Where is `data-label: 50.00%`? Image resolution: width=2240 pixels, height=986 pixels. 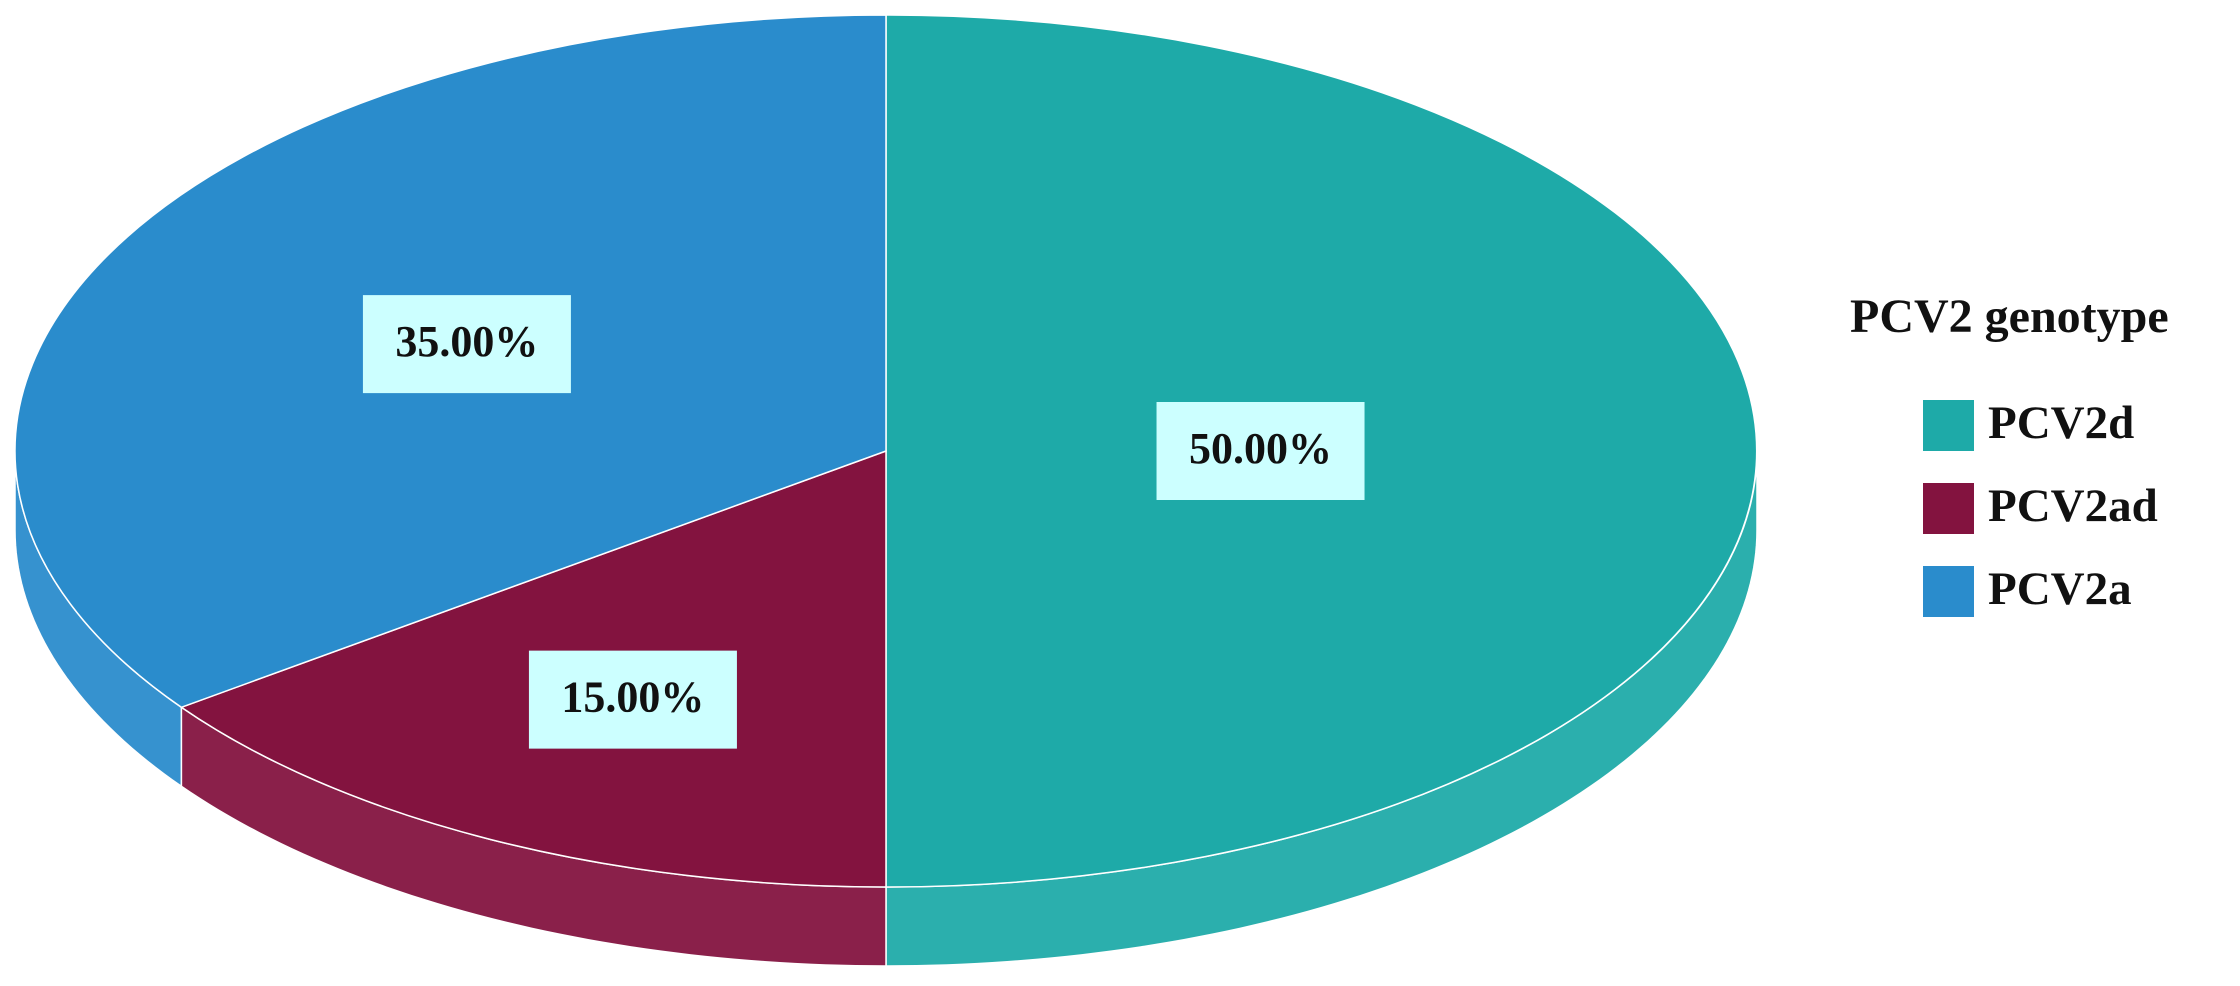 data-label: 50.00% is located at coordinates (1260, 448).